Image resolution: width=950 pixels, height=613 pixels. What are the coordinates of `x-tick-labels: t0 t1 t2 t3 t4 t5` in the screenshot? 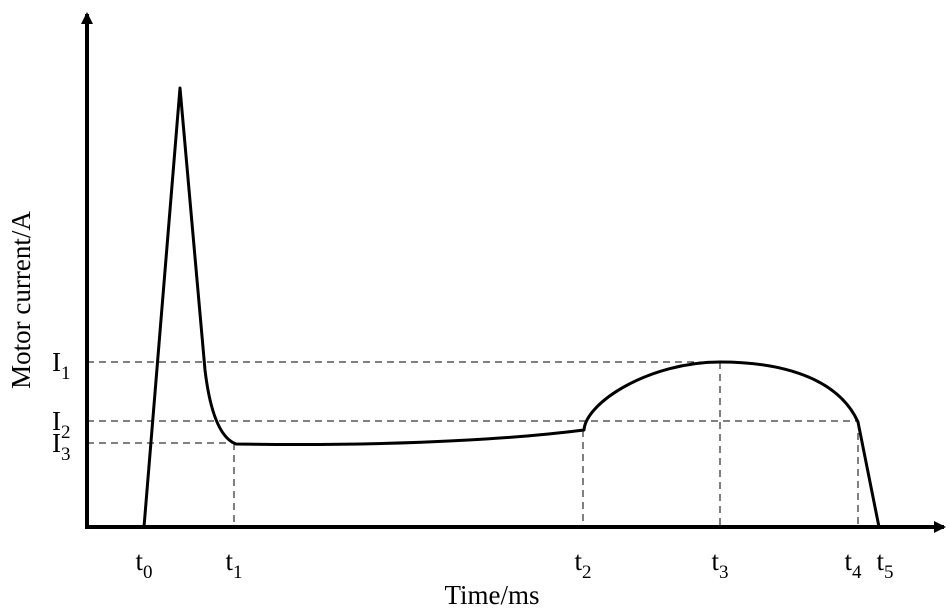 It's located at (514, 564).